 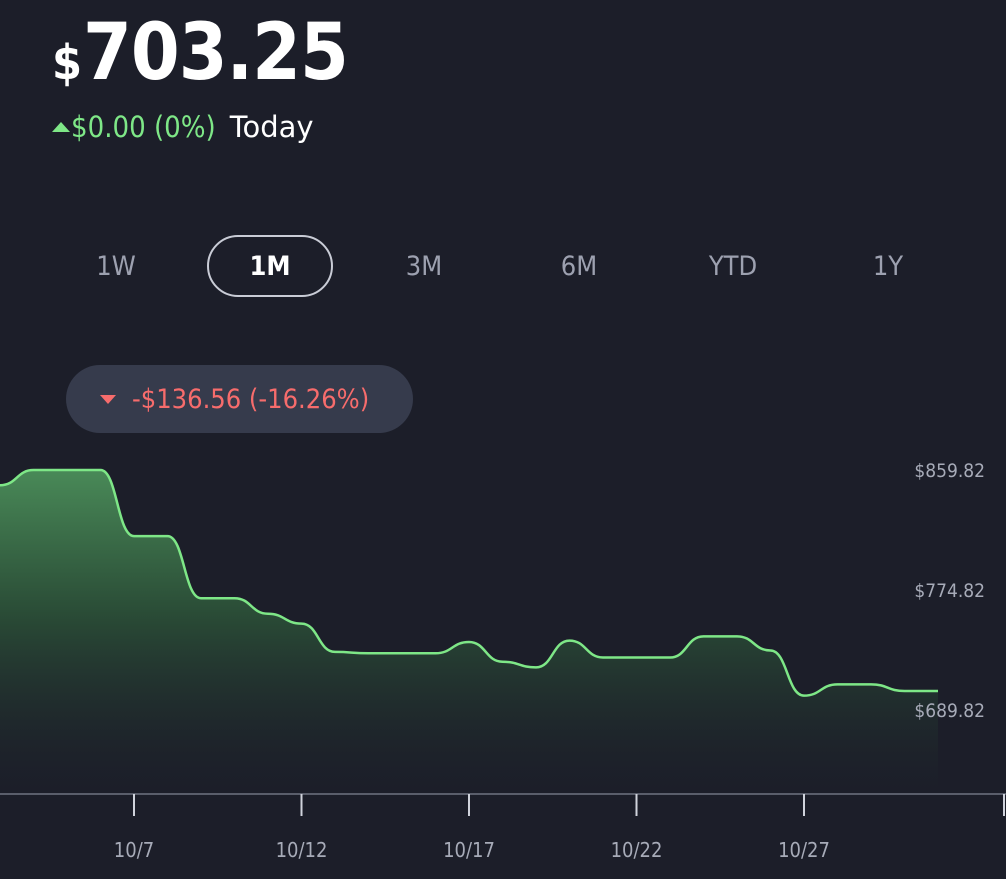 I want to click on portfolio-value: $ 703.25, so click(x=200, y=53).